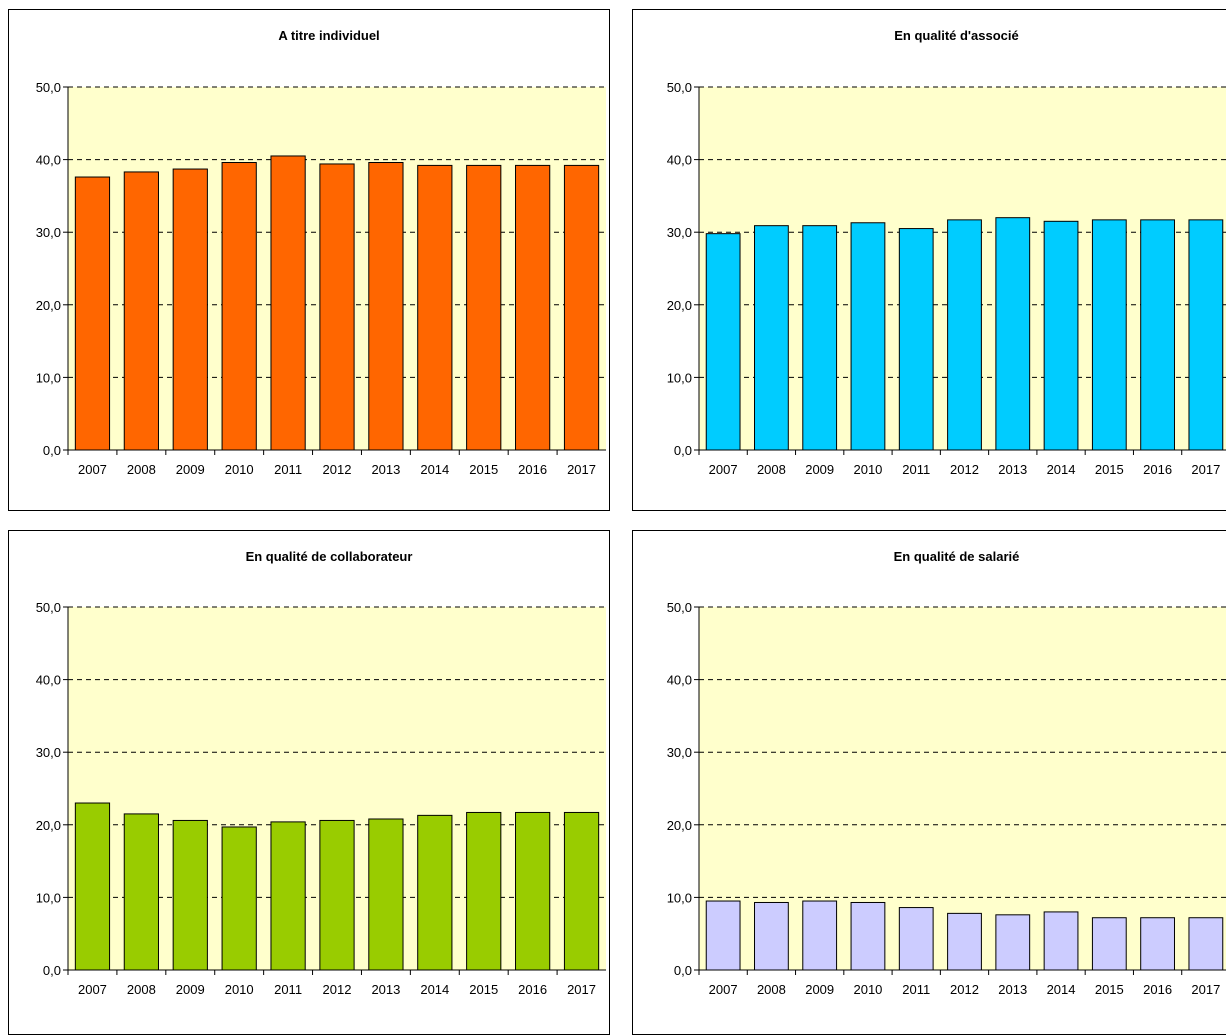 The height and width of the screenshot is (1035, 1226). Describe the element at coordinates (329, 556) in the screenshot. I see `chart-title-collaborateur: En qualité de collaborateur` at that location.